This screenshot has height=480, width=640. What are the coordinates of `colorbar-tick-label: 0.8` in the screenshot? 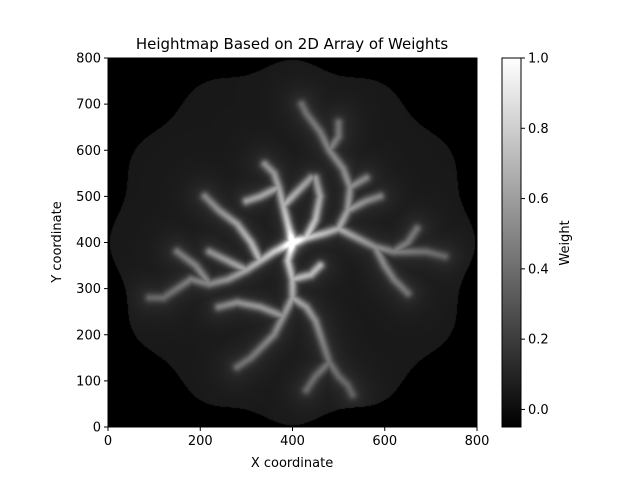 It's located at (538, 129).